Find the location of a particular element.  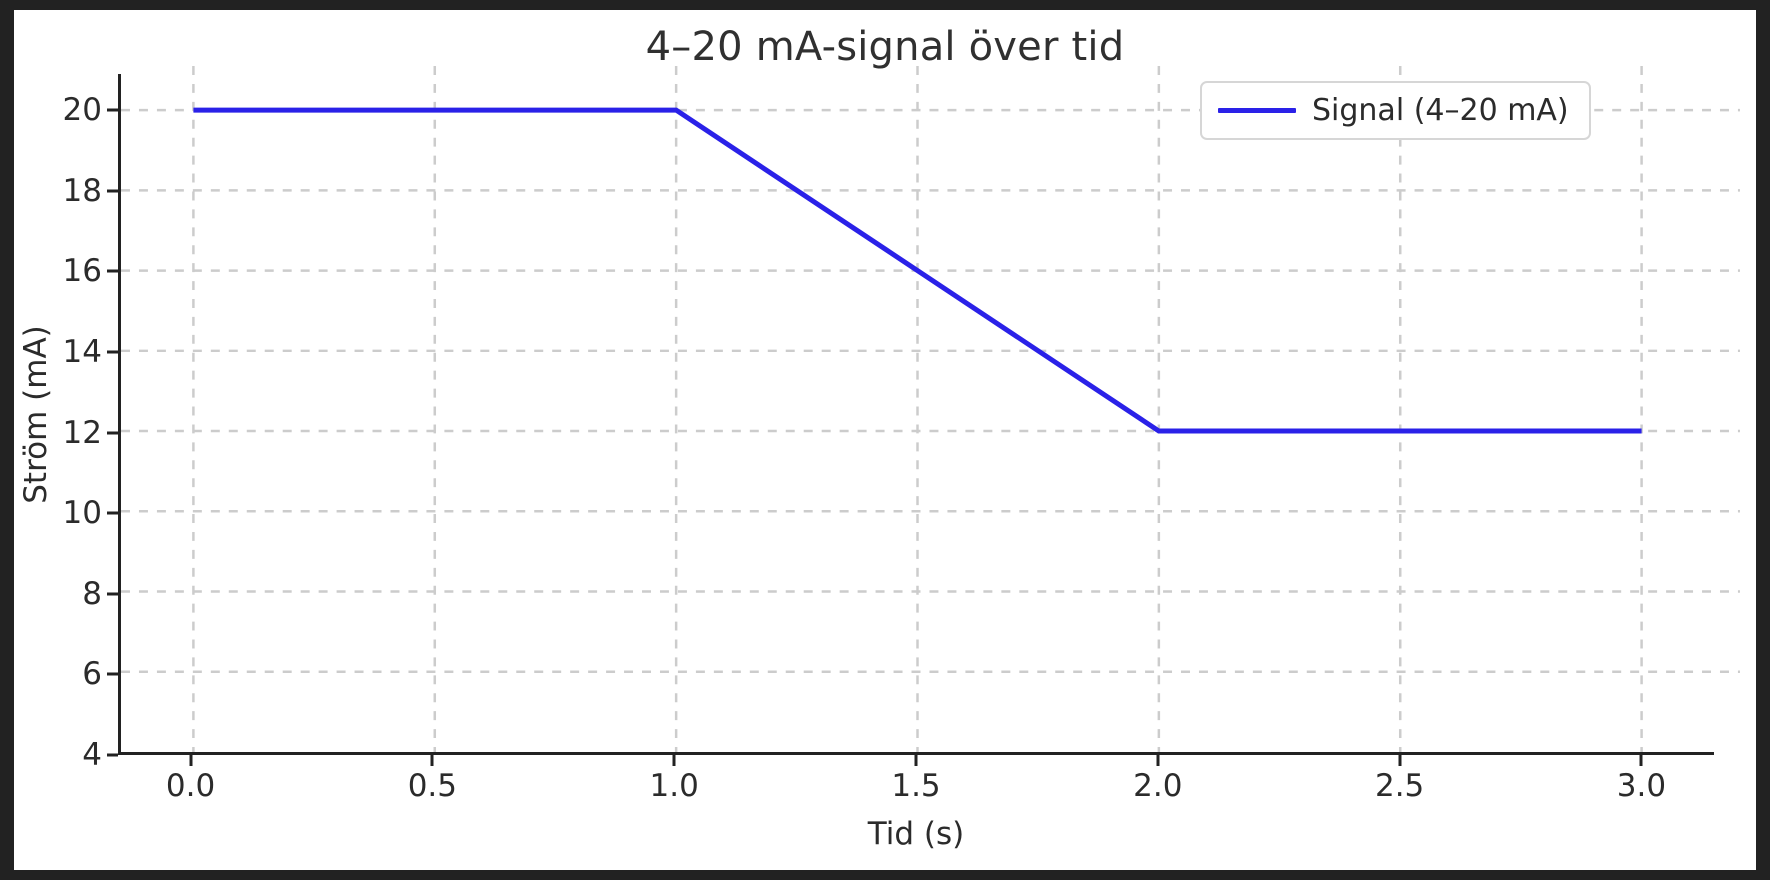

x-axis-label: Tid (s) is located at coordinates (916, 834).